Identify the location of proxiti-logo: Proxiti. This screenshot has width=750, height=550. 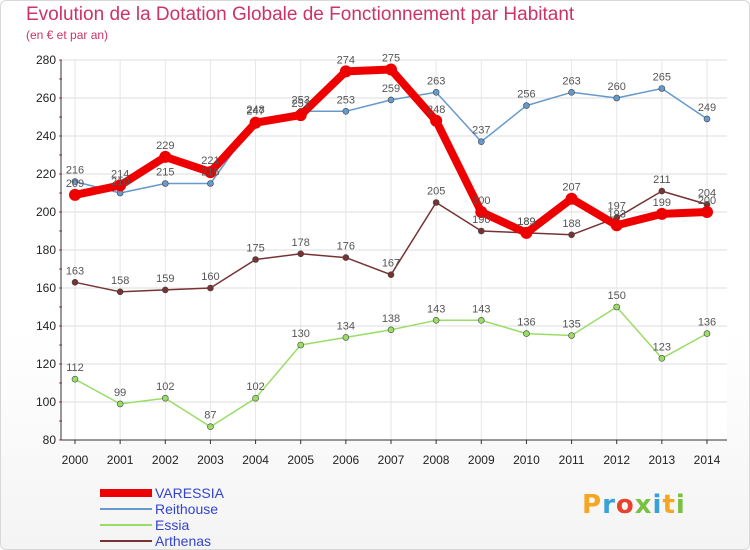
(634, 505).